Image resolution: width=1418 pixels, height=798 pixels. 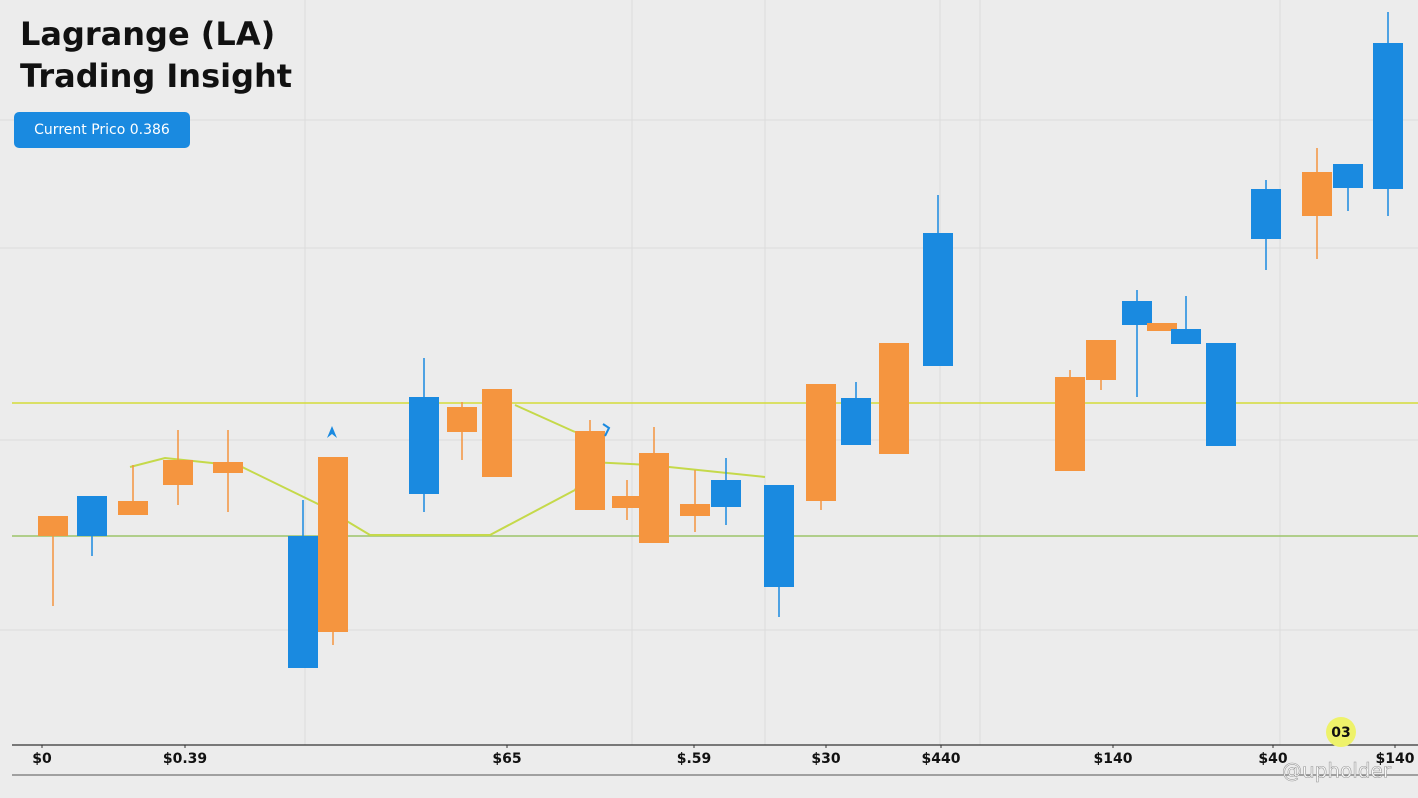 I want to click on x-tick-label: $65, so click(x=506, y=759).